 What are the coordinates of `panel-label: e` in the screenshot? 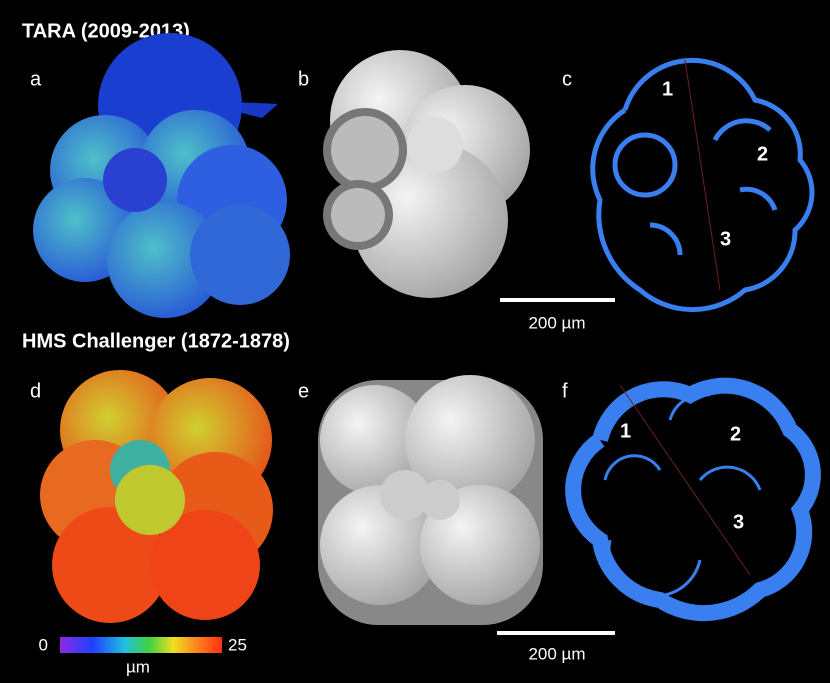 It's located at (303, 391).